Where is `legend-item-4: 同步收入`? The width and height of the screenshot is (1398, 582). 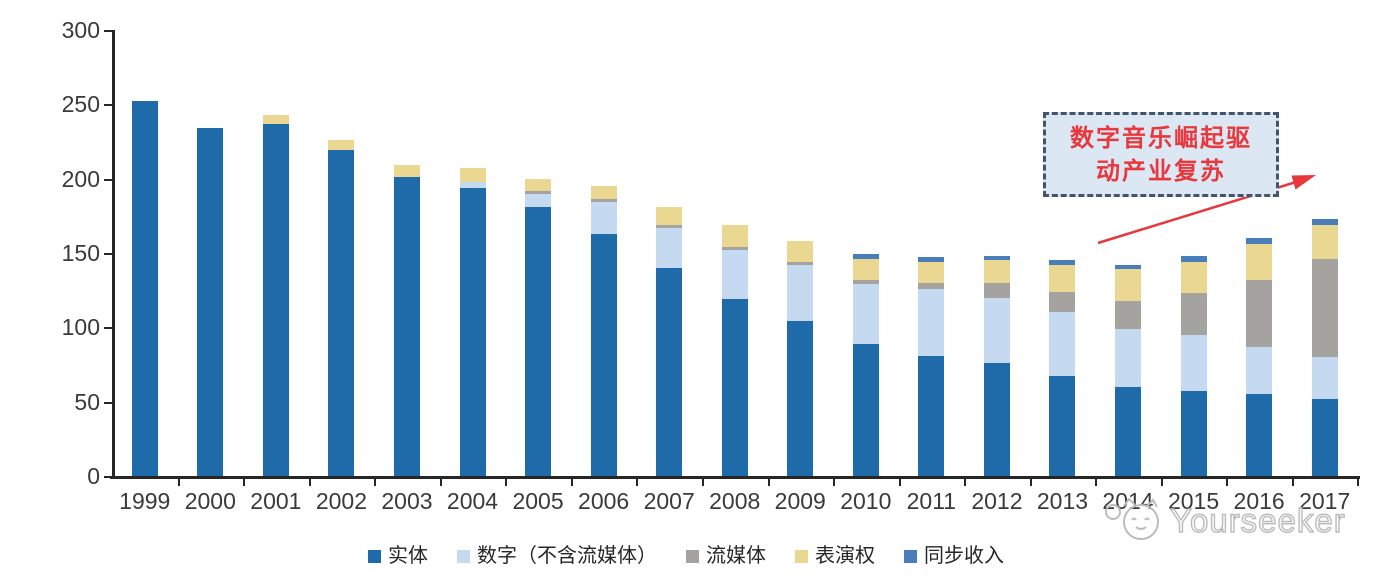 legend-item-4: 同步收入 is located at coordinates (954, 556).